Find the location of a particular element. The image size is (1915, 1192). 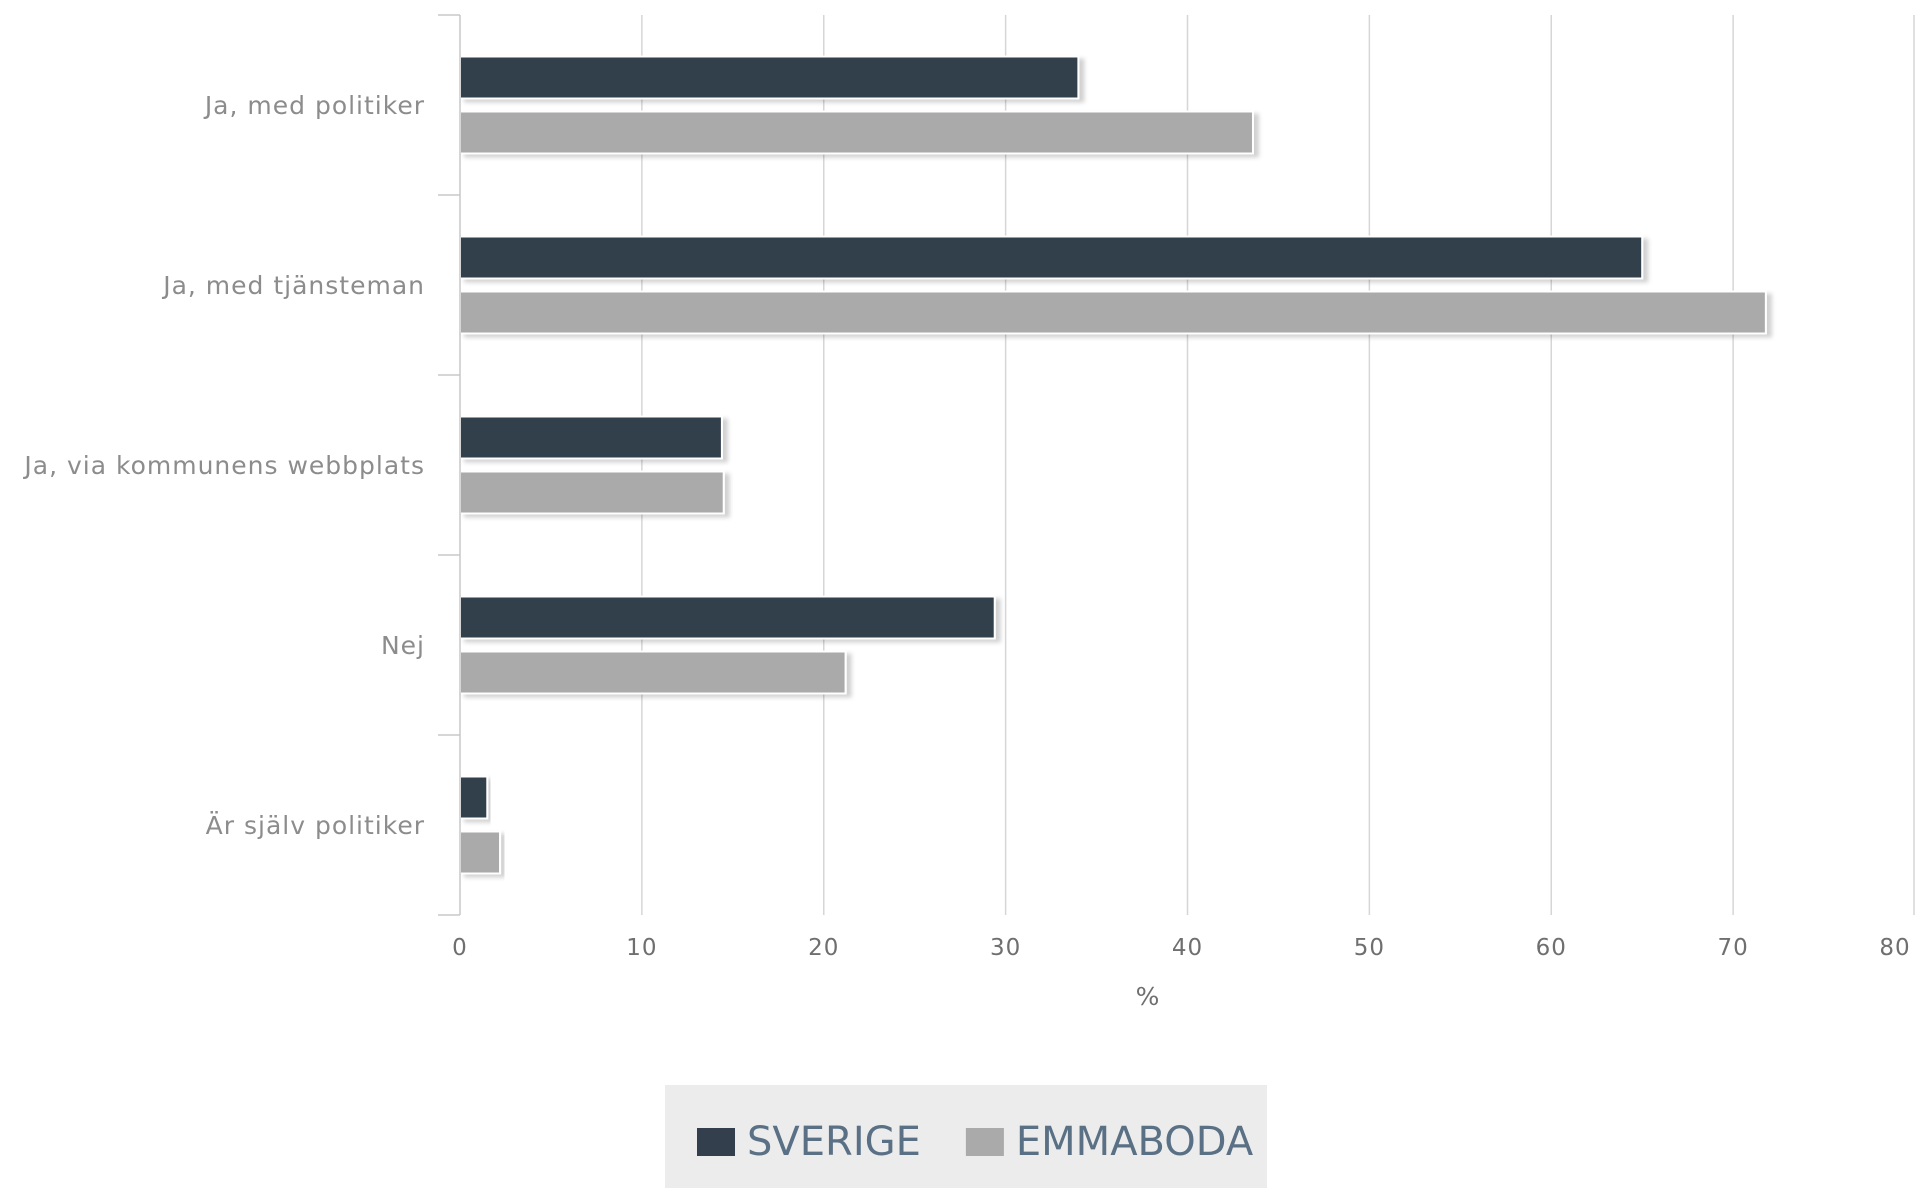

category-label-ar-sjalv-politiker: Är själv politiker is located at coordinates (315, 825).